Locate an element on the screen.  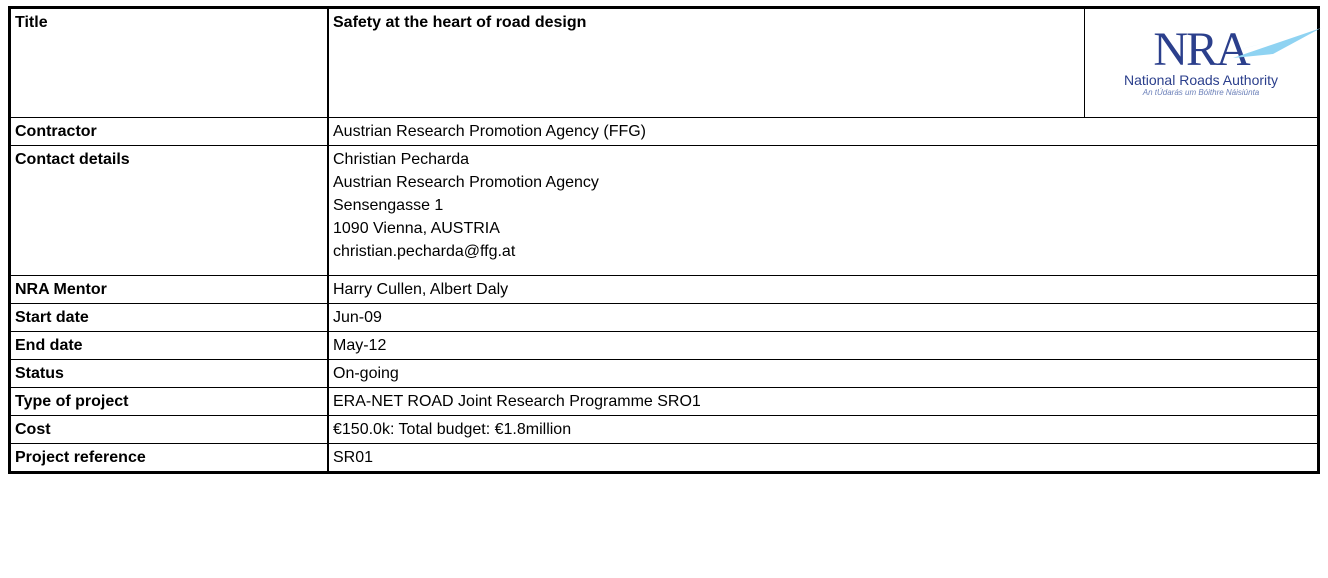
value-line: Harry Cullen, Albert Daly is located at coordinates (421, 289).